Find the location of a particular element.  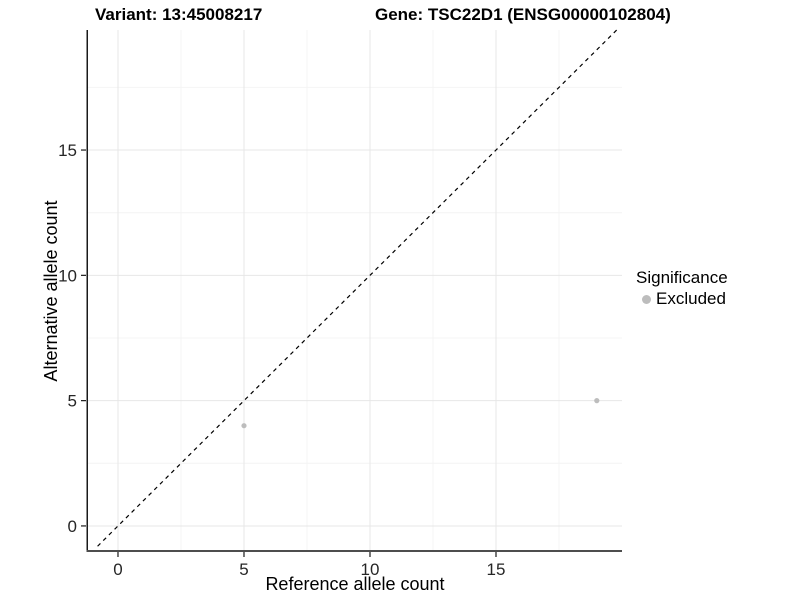

y-tick-label: 15 is located at coordinates (67, 150).